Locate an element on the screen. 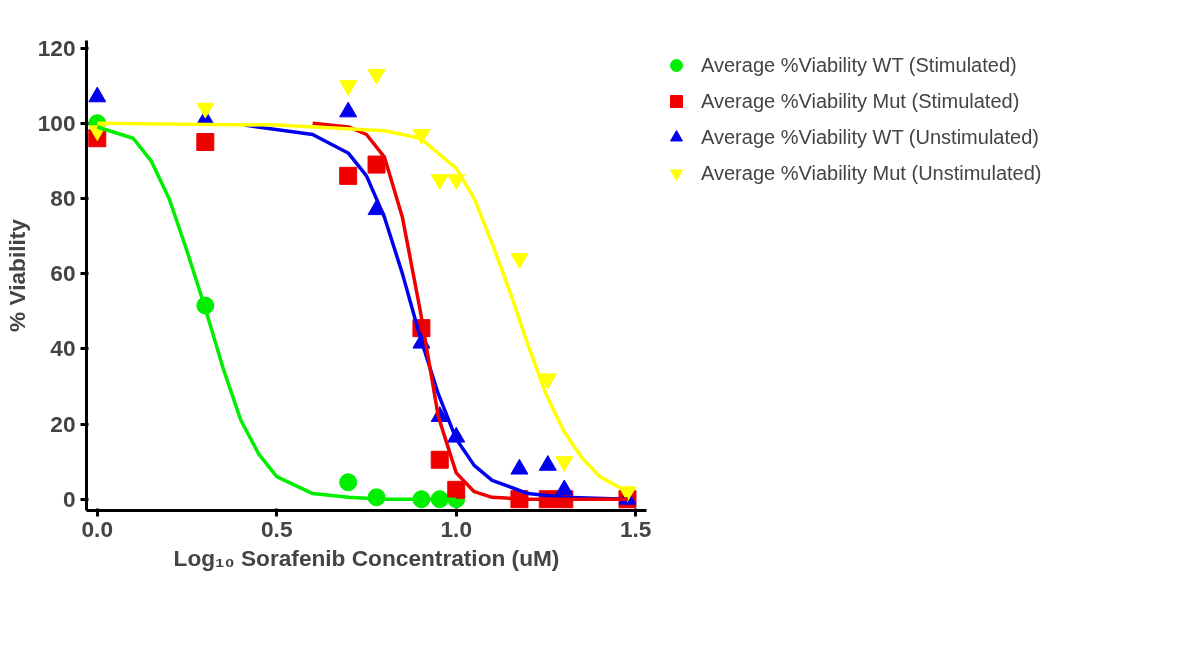 Image resolution: width=1195 pixels, height=655 pixels. x-tick-label: 1.5 is located at coordinates (635, 528).